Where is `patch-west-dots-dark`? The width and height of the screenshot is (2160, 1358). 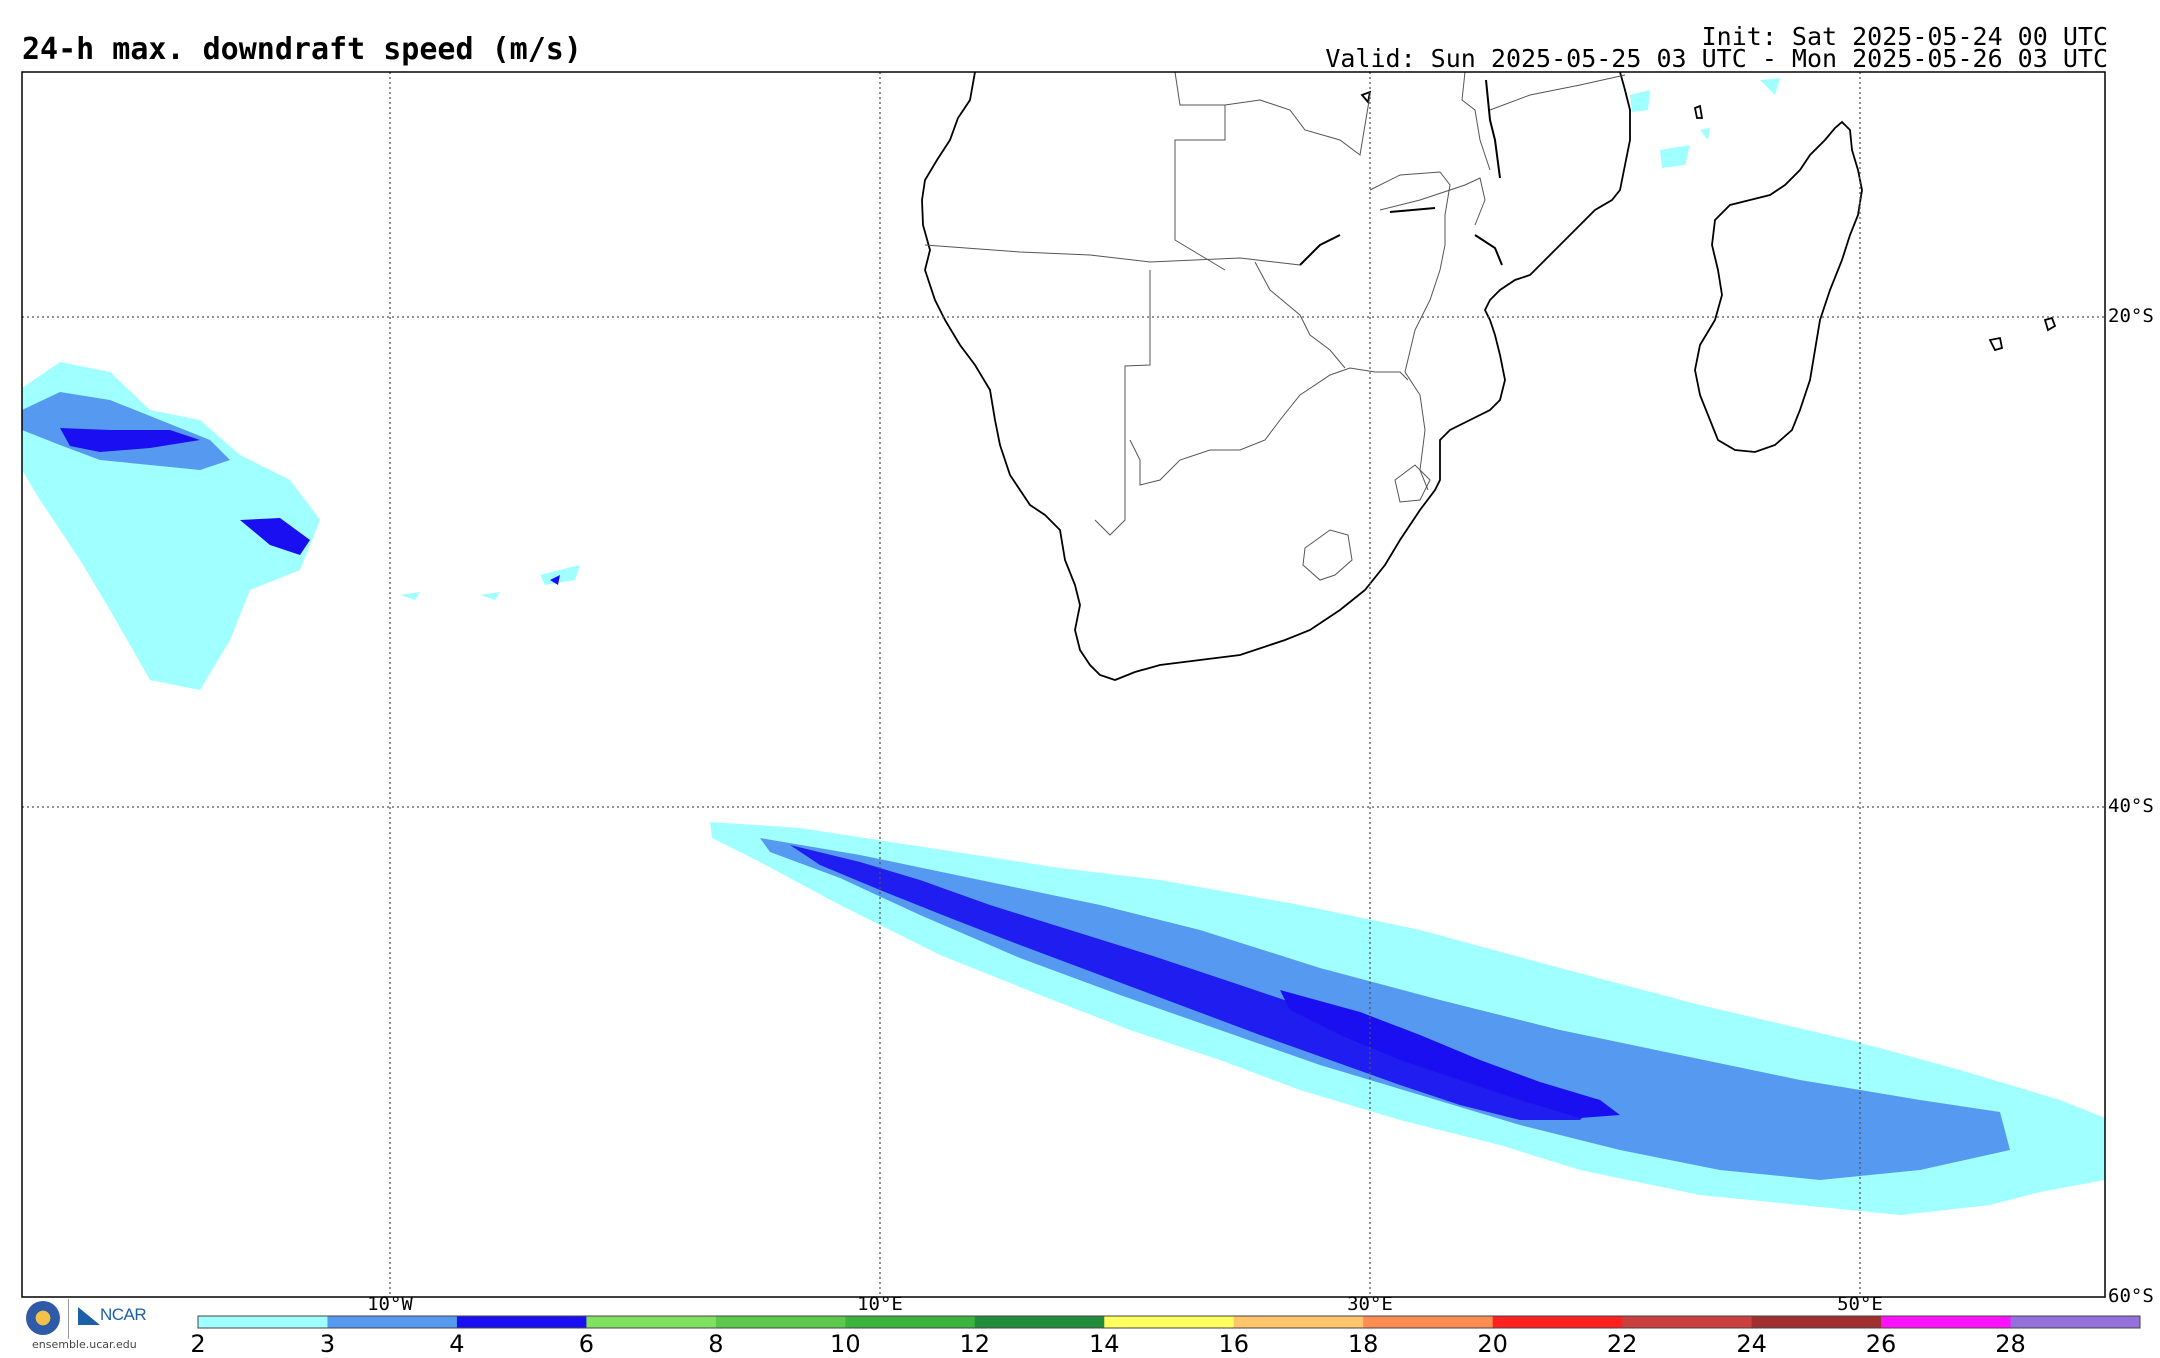 patch-west-dots-dark is located at coordinates (555, 580).